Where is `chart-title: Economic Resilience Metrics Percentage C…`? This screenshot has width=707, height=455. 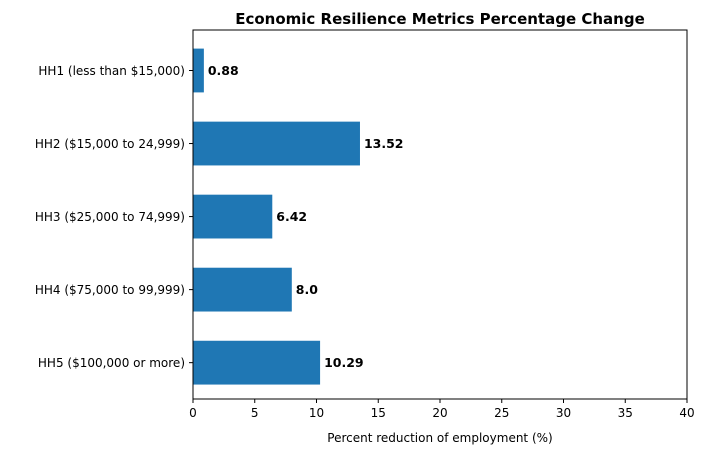
chart-title: Economic Resilience Metrics Percentage C… is located at coordinates (440, 19).